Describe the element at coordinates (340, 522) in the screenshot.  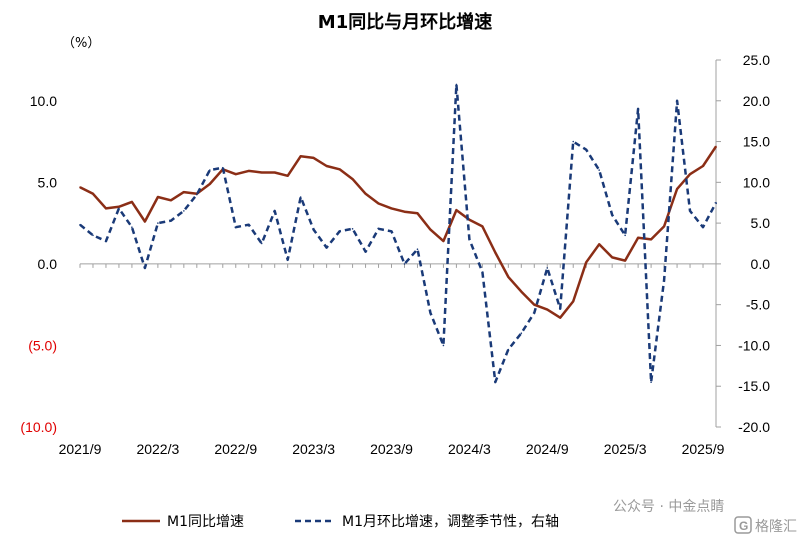
I see `legend: M1同比增速 M1月环比增速，调整季节性，右轴` at that location.